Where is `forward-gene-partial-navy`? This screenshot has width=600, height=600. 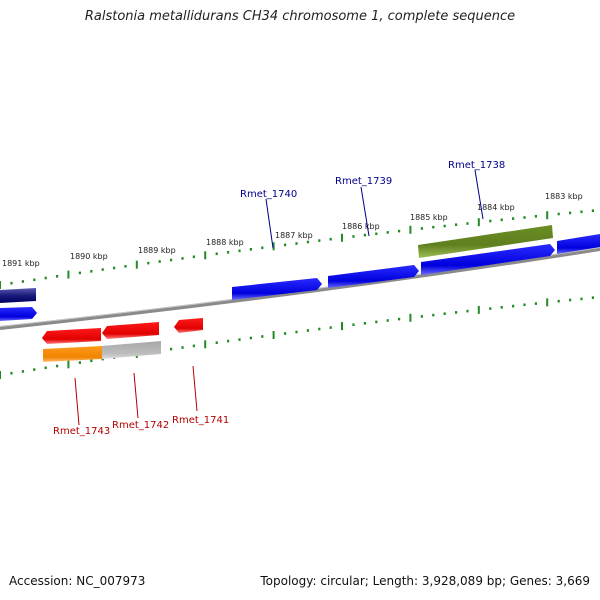
forward-gene-partial-navy is located at coordinates (18, 295).